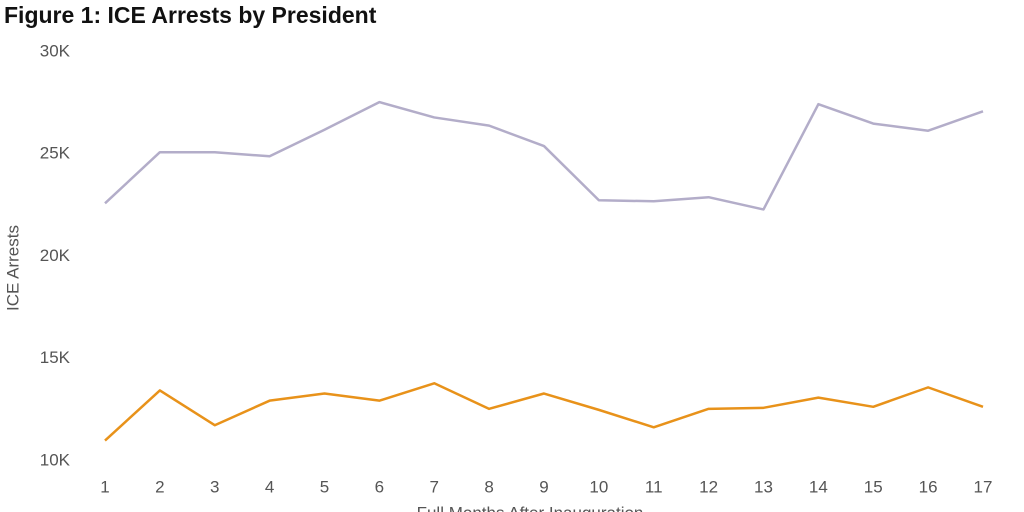 The image size is (1024, 512). What do you see at coordinates (983, 486) in the screenshot?
I see `x-tick-label: 17` at bounding box center [983, 486].